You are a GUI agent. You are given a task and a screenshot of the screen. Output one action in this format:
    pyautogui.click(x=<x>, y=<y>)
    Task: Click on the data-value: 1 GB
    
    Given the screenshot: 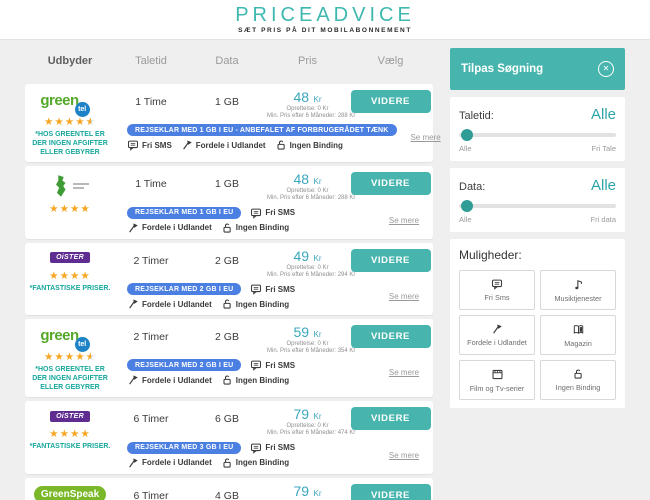 What is the action you would take?
    pyautogui.click(x=227, y=184)
    